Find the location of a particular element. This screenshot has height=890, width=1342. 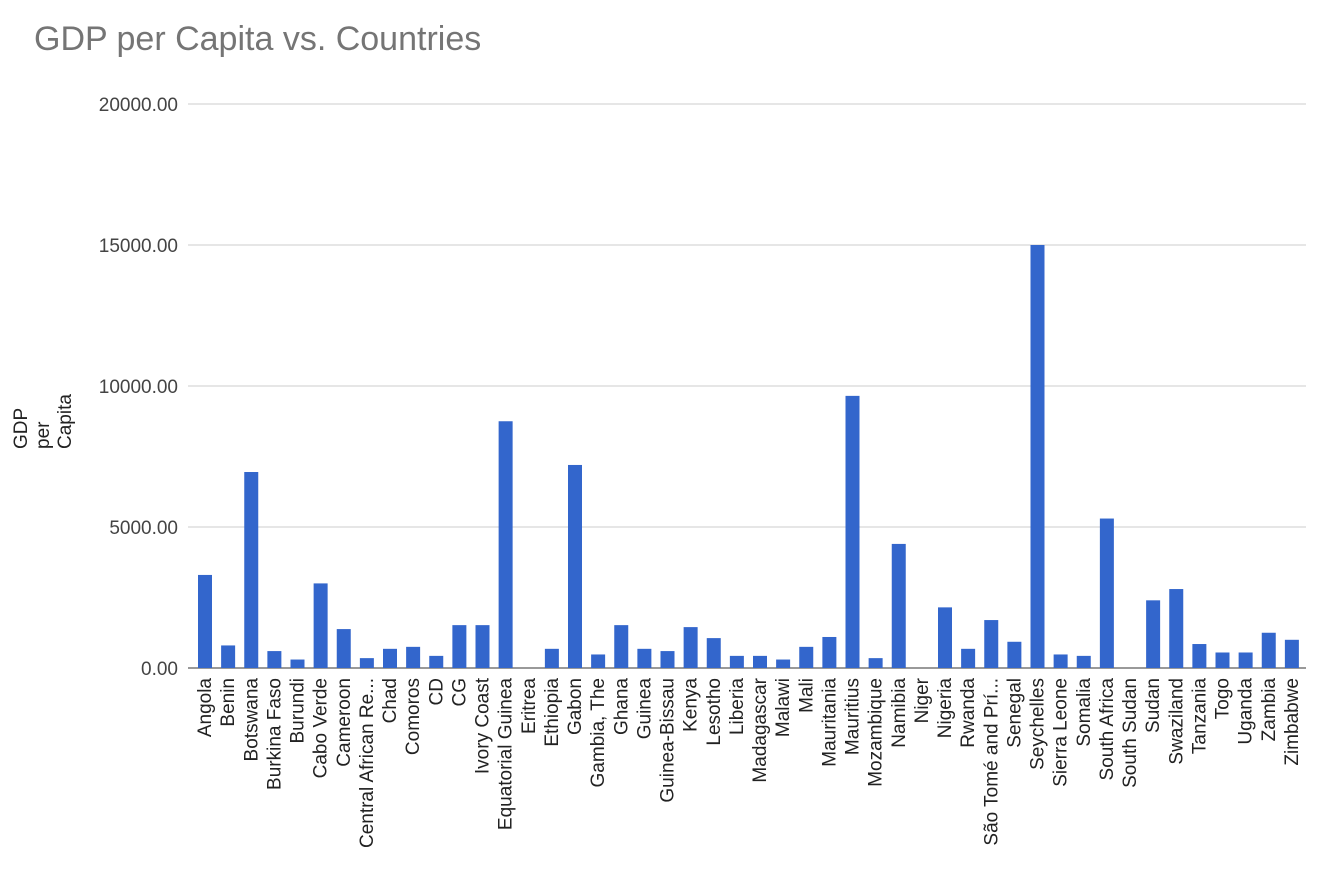

x-tick-label: Lesotho is located at coordinates (714, 712).